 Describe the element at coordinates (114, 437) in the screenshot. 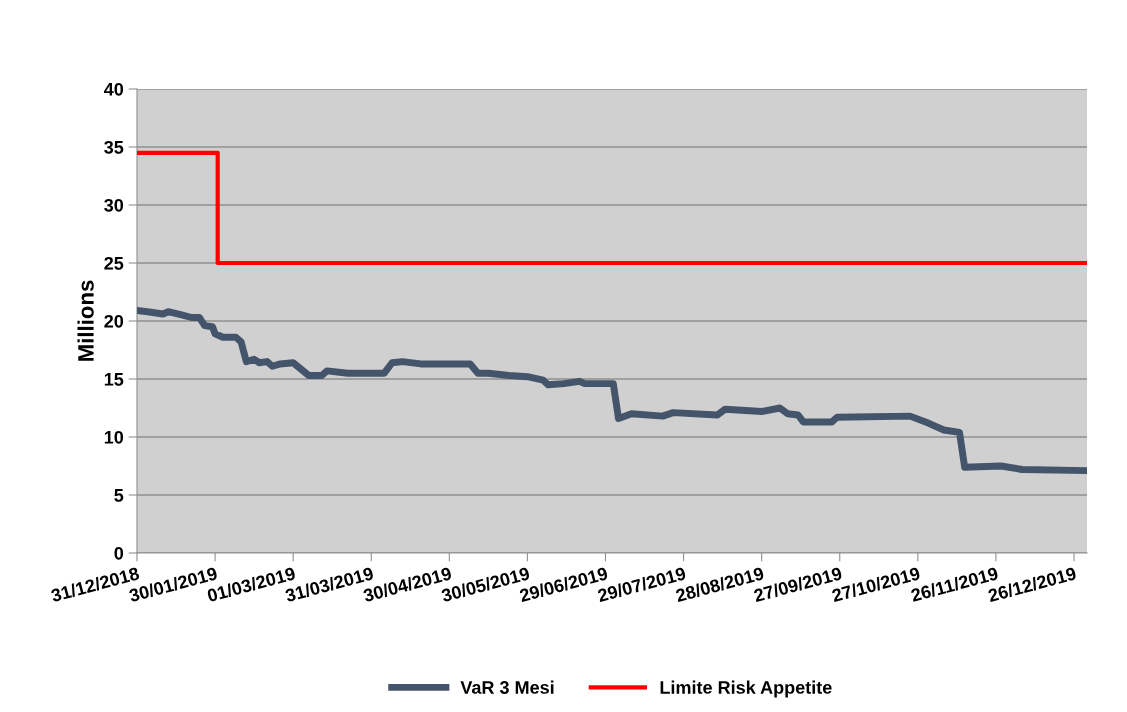

I see `y-tick-label: 10` at that location.